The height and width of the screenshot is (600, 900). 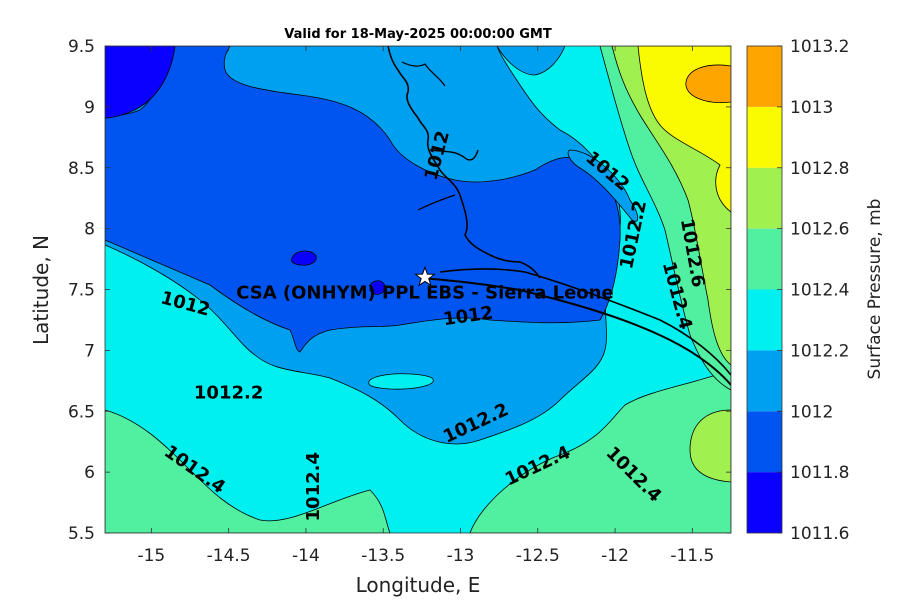 I want to click on x-tick-label: -13, so click(x=461, y=556).